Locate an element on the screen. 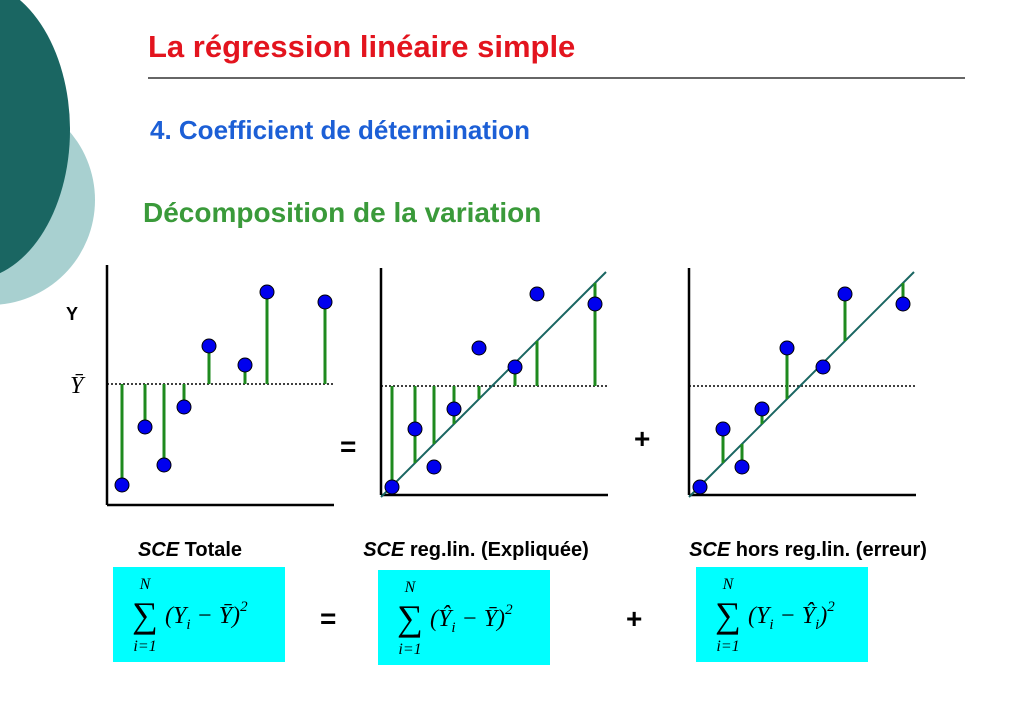 The width and height of the screenshot is (1023, 708). formula-body: (Ŷi − Ȳ)2 is located at coordinates (471, 619).